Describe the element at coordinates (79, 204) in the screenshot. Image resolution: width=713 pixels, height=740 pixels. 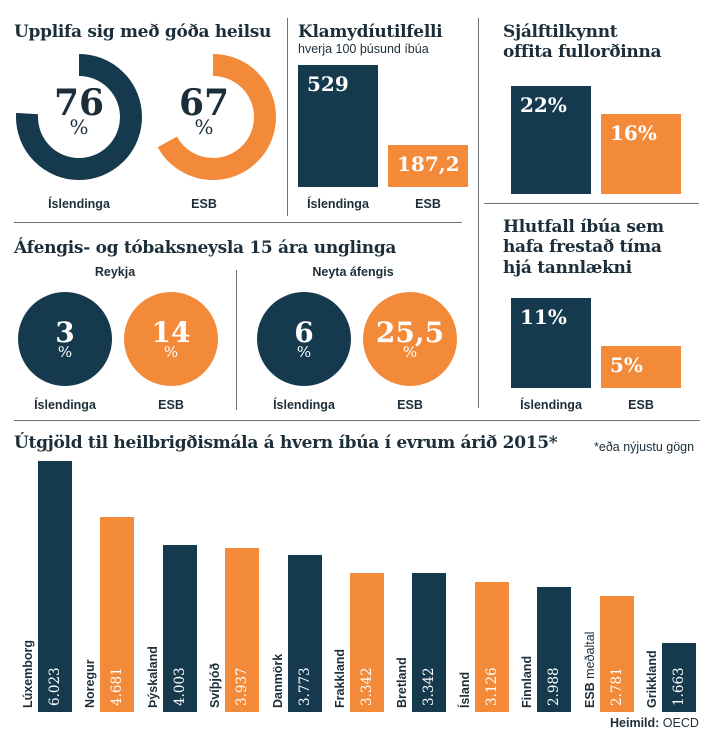
I see `health-label-iceland: Íslendinga` at that location.